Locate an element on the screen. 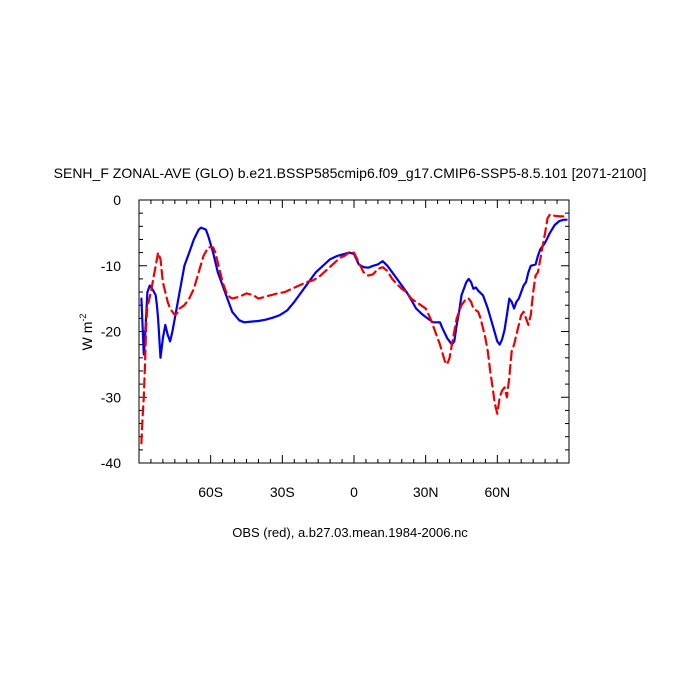  y-tick-labels: 0 -10 -20 -30 -40 is located at coordinates (111, 331).